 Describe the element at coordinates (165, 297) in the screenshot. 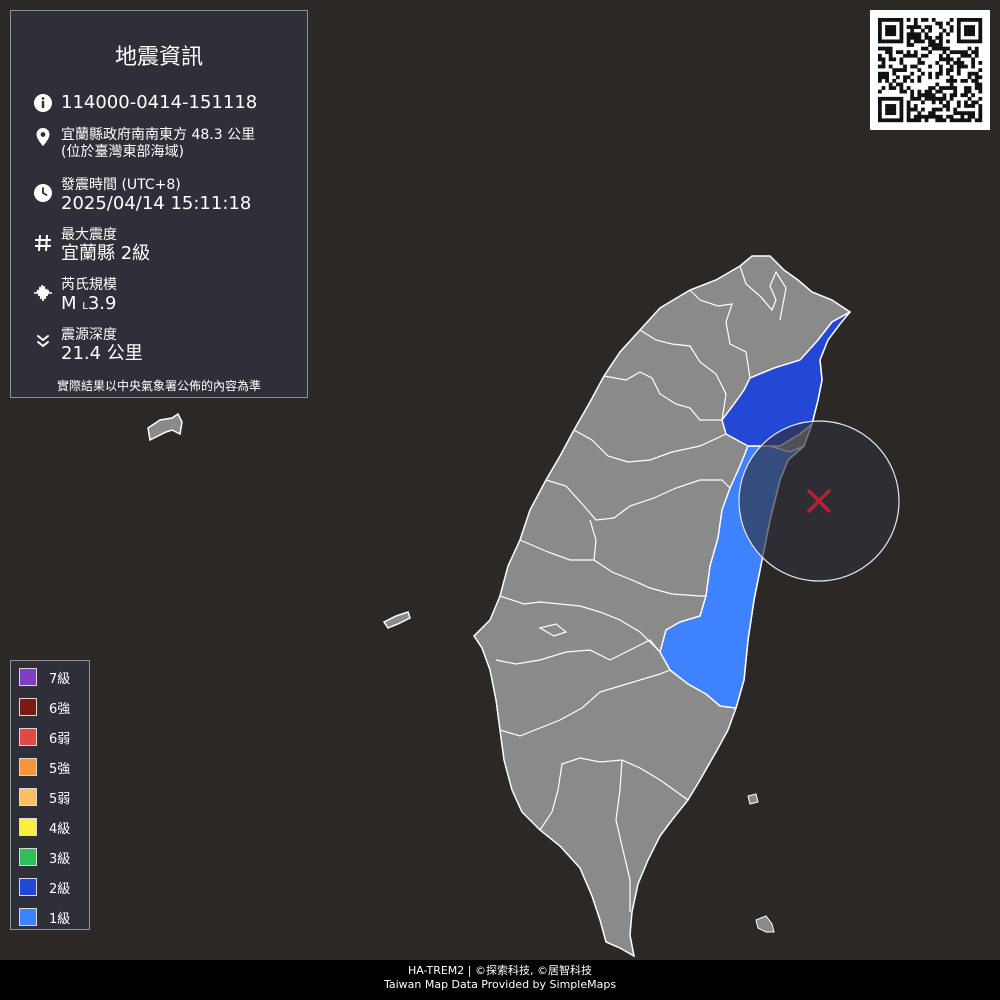

I see `magnitude-row: 芮氏規模 M L3.9` at that location.